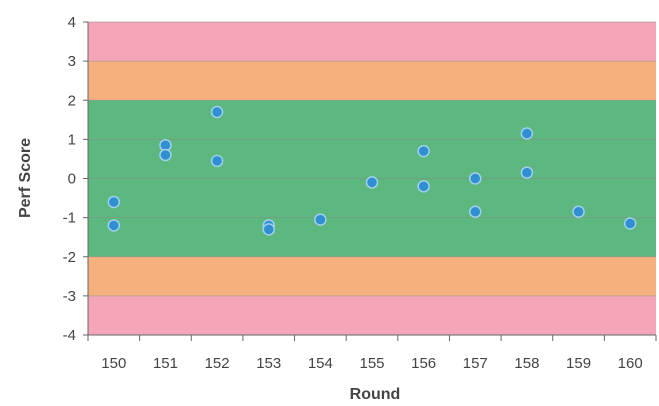 Image resolution: width=659 pixels, height=406 pixels. What do you see at coordinates (113, 363) in the screenshot?
I see `x-tick-label: 150` at bounding box center [113, 363].